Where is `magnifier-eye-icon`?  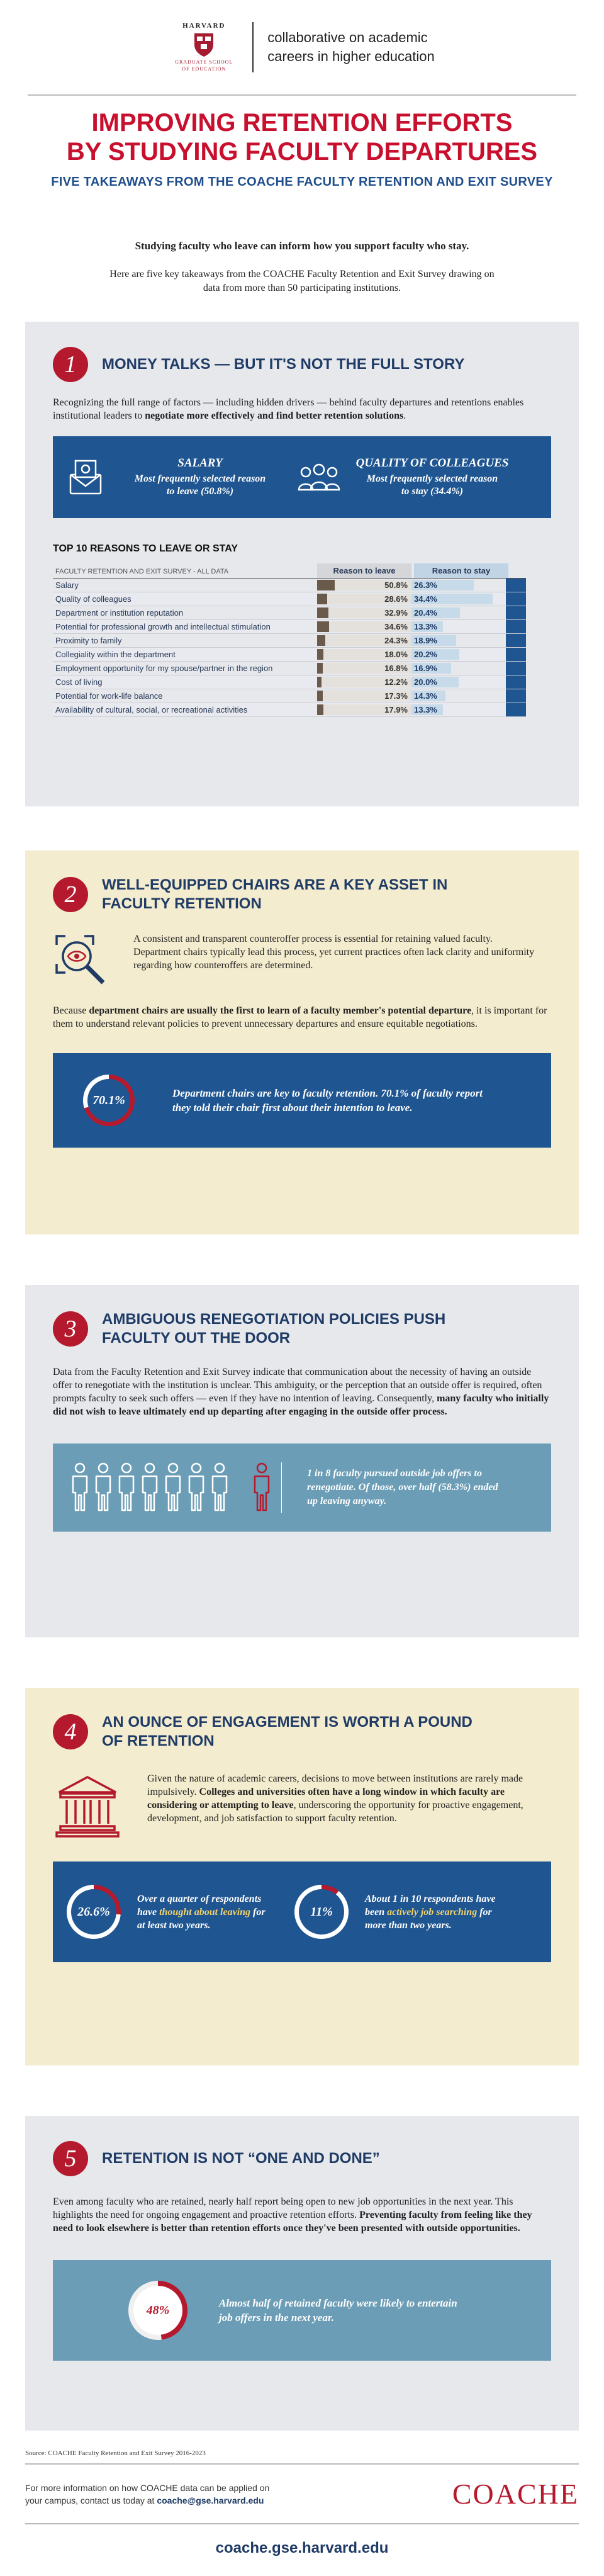 magnifier-eye-icon is located at coordinates (80, 960).